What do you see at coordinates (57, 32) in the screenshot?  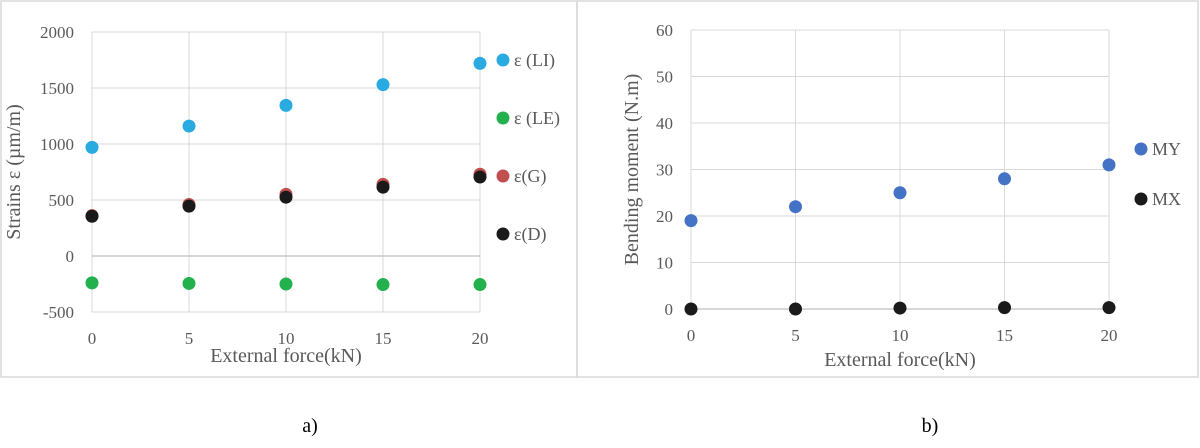 I see `y-tick-label: 2000` at bounding box center [57, 32].